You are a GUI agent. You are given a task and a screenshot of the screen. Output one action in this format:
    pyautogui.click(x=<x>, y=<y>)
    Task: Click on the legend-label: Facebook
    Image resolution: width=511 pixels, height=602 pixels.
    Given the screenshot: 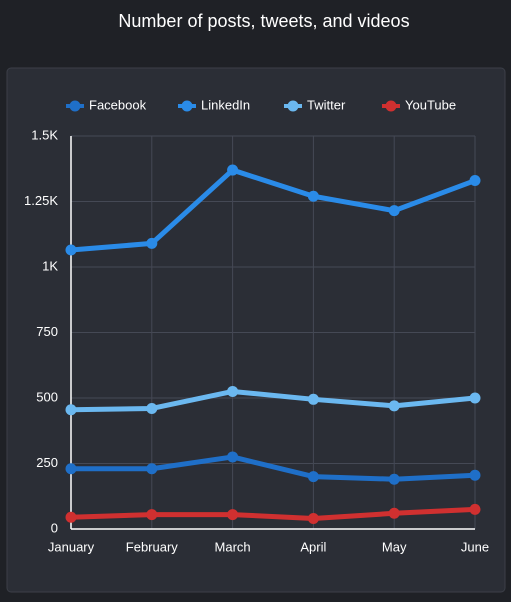 What is the action you would take?
    pyautogui.click(x=118, y=104)
    